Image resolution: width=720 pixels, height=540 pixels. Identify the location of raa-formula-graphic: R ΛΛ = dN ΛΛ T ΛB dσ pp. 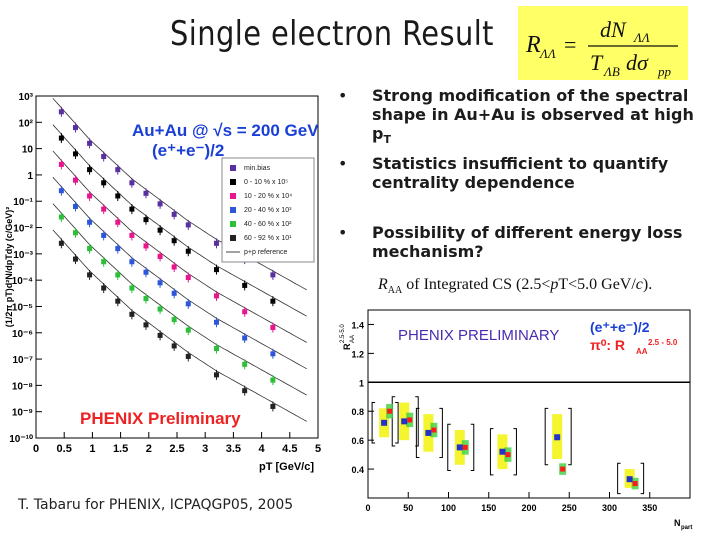
(601, 48).